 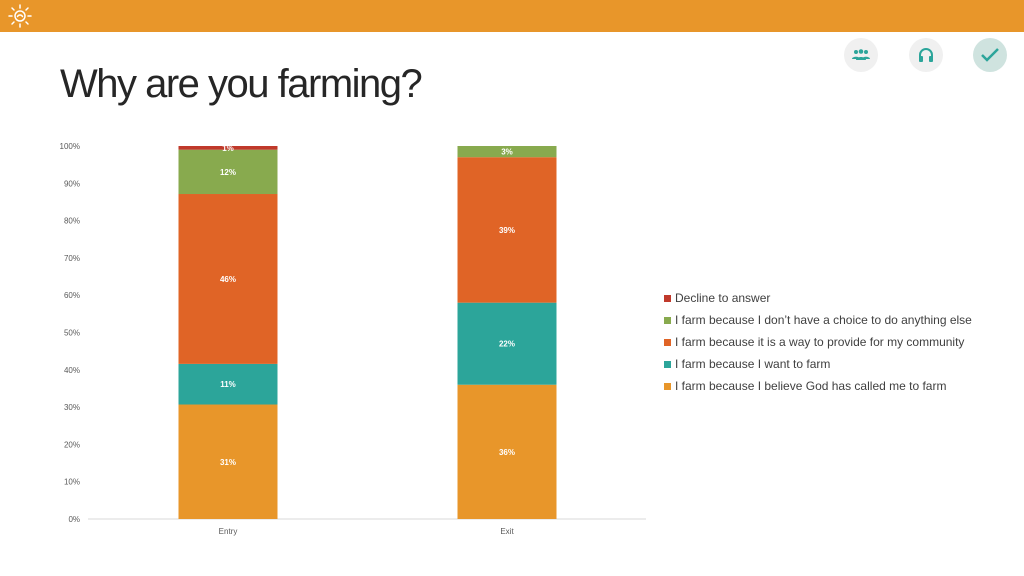 I want to click on headphones-icon, so click(x=926, y=55).